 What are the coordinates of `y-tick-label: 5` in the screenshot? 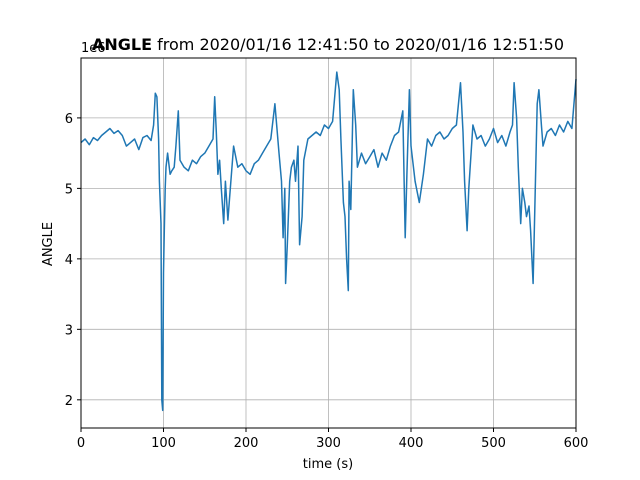 It's located at (69, 189).